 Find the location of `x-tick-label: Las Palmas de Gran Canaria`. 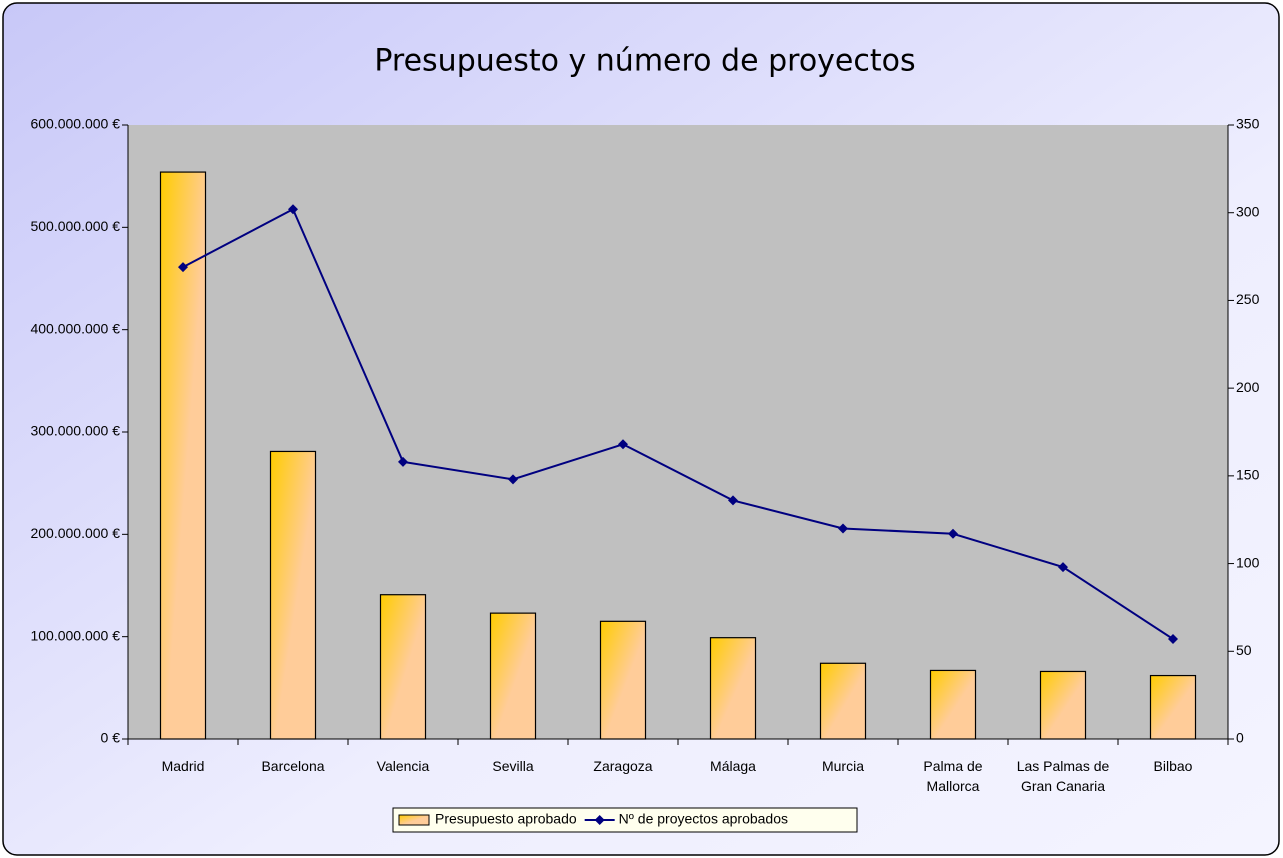

x-tick-label: Las Palmas de Gran Canaria is located at coordinates (1063, 776).